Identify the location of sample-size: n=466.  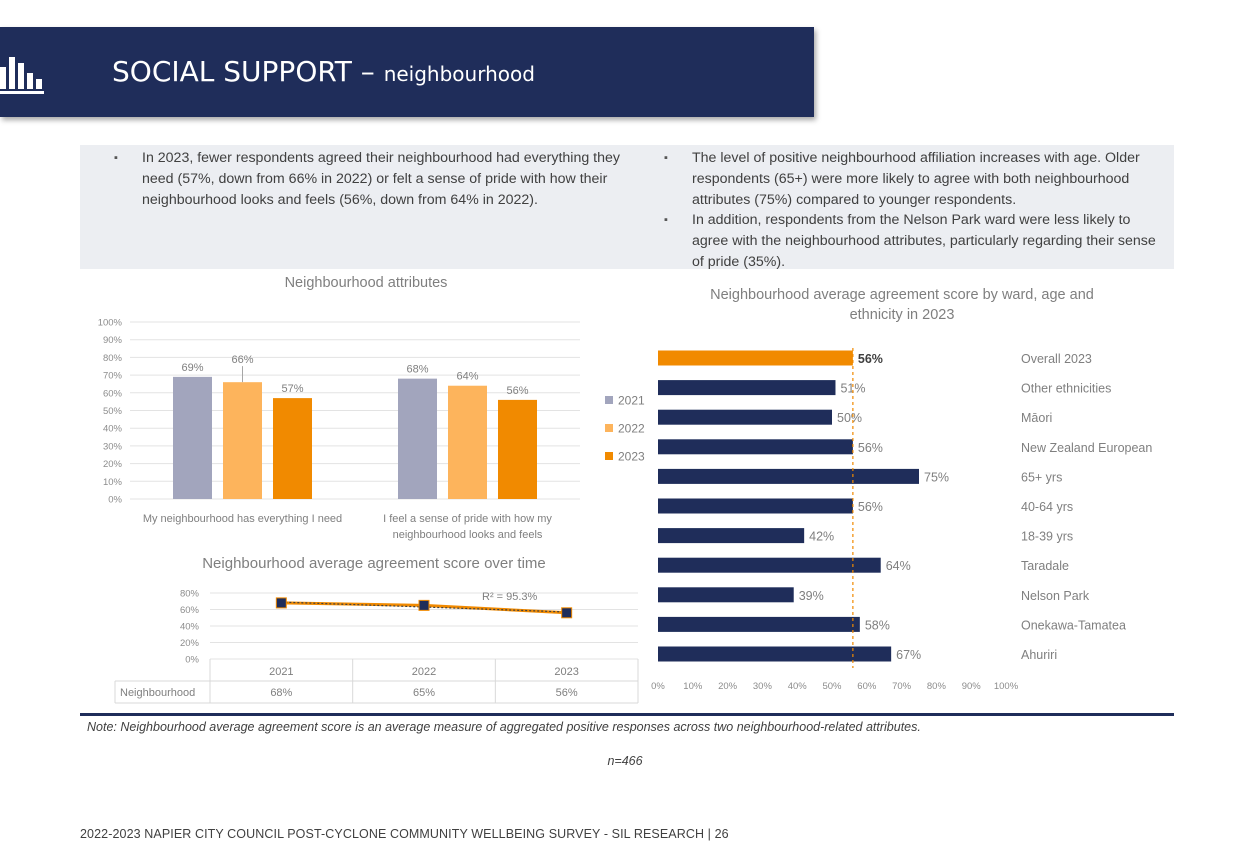
(625, 761).